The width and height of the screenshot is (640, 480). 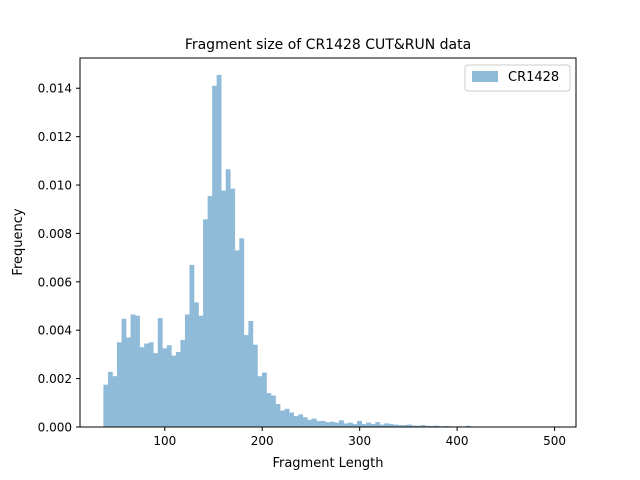 I want to click on x-tick-label: 500, so click(x=554, y=441).